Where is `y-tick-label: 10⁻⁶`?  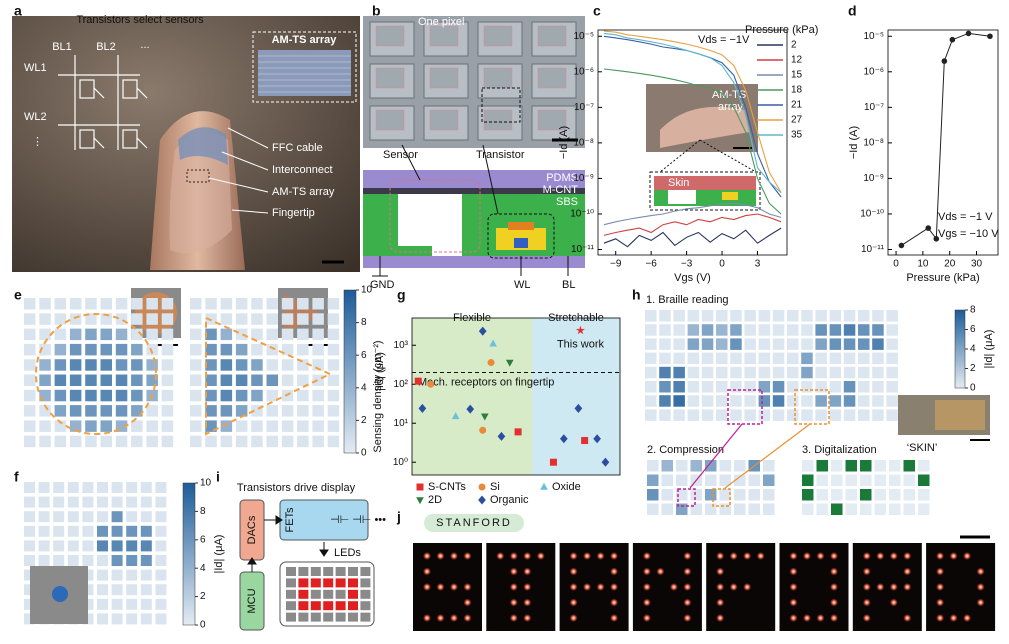
y-tick-label: 10⁻⁶ is located at coordinates (583, 71).